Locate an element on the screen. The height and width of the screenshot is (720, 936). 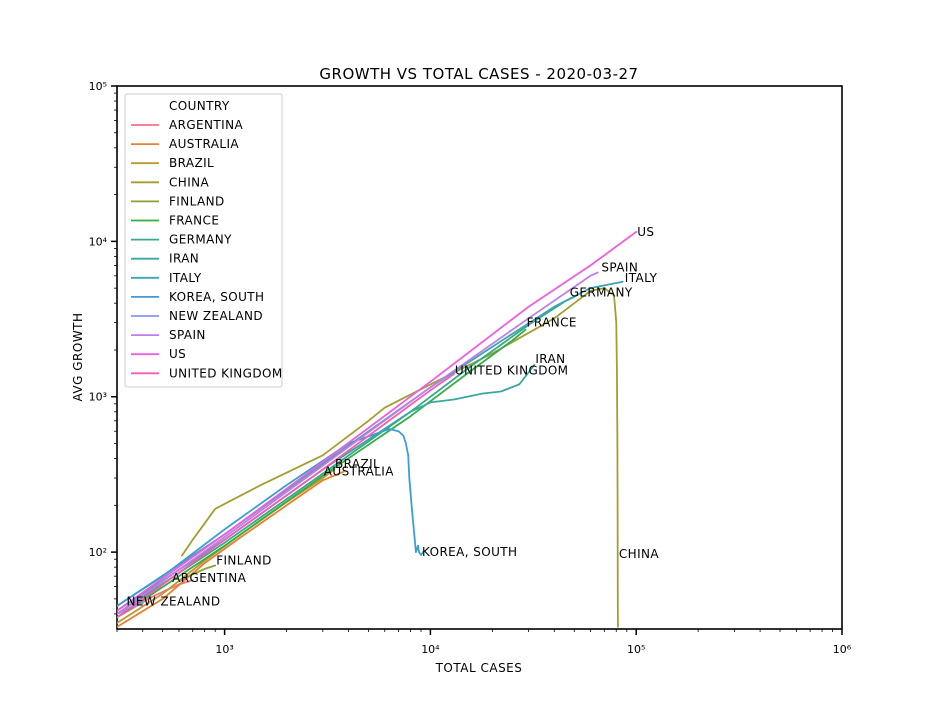
legend-entry: NEW ZEALAND is located at coordinates (216, 316).